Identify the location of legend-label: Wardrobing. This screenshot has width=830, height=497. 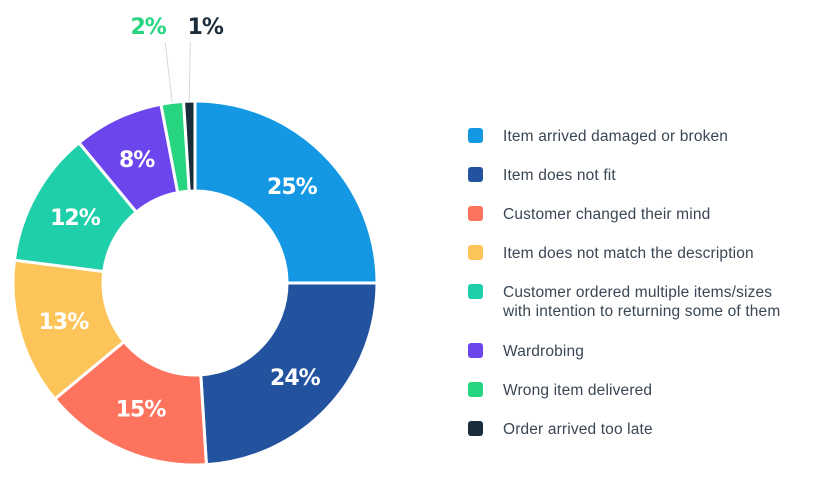
(544, 351).